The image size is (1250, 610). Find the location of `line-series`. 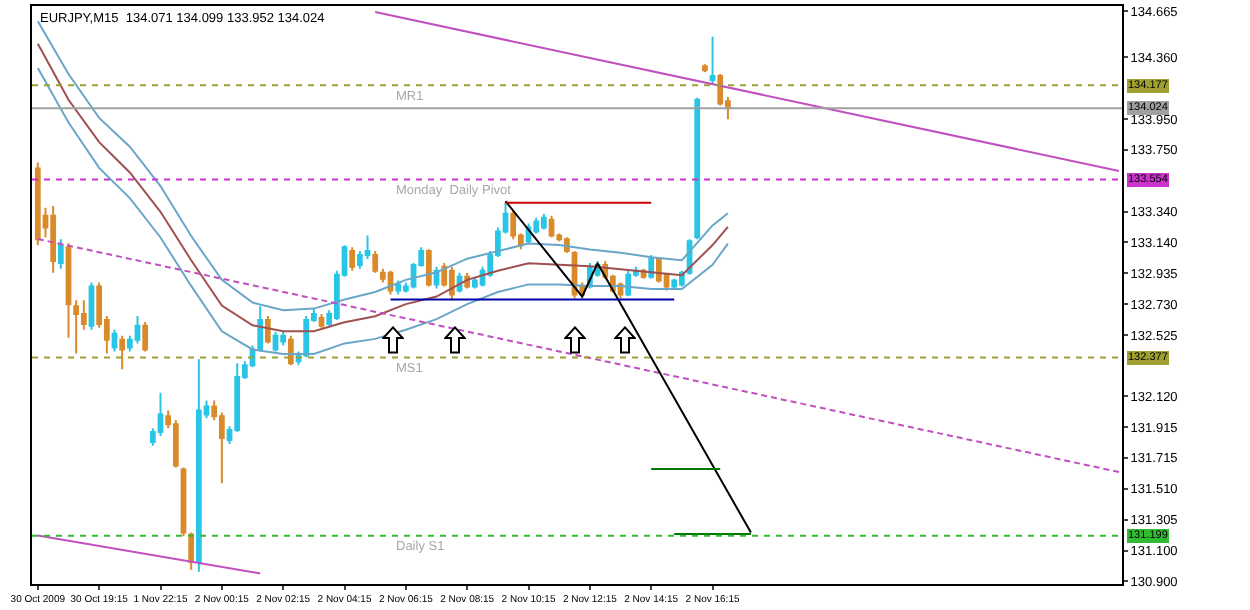

line-series is located at coordinates (628, 367).